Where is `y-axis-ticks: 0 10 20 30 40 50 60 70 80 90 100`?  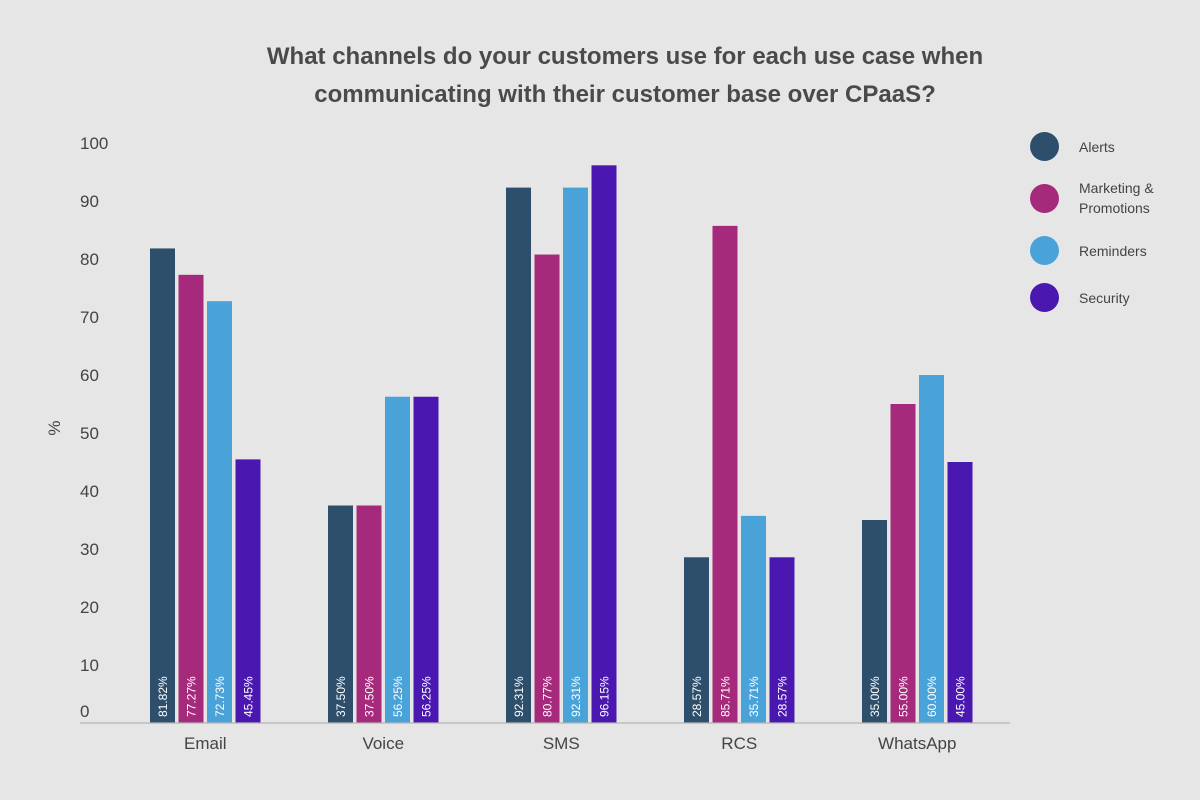 y-axis-ticks: 0 10 20 30 40 50 60 70 80 90 100 is located at coordinates (94, 427).